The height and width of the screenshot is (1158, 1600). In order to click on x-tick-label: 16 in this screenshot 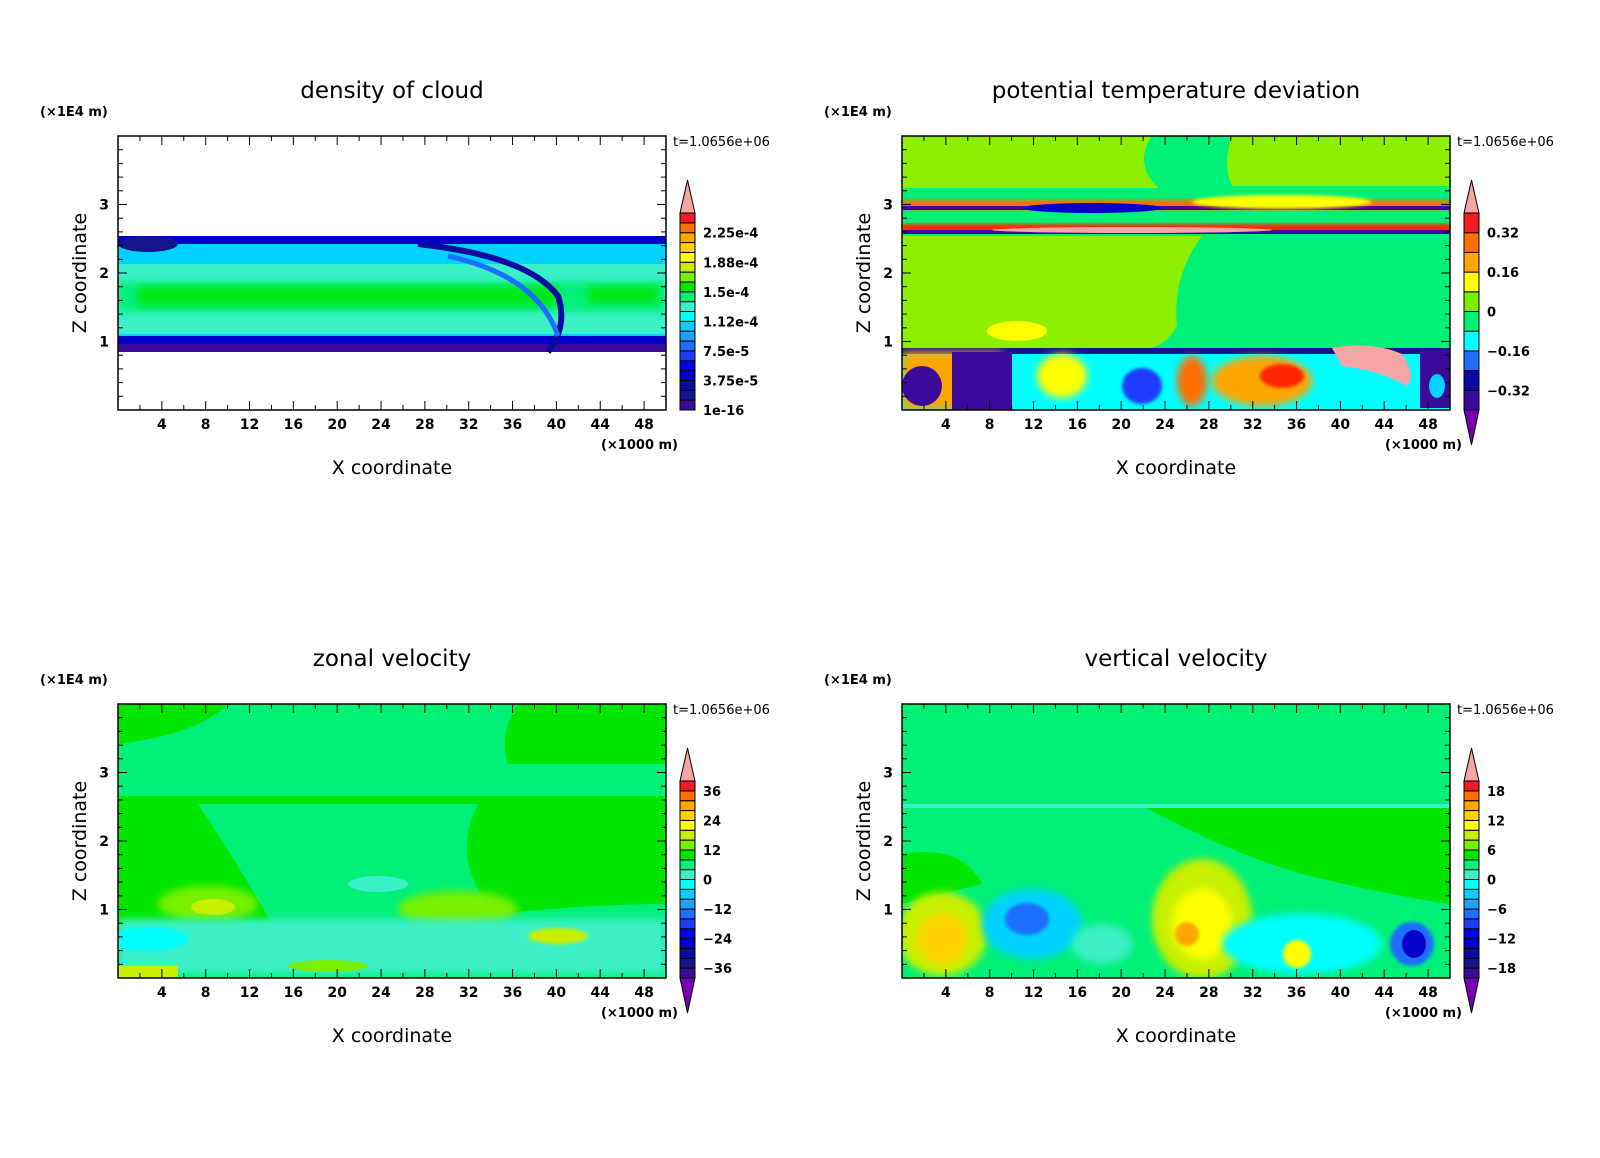, I will do `click(293, 425)`.